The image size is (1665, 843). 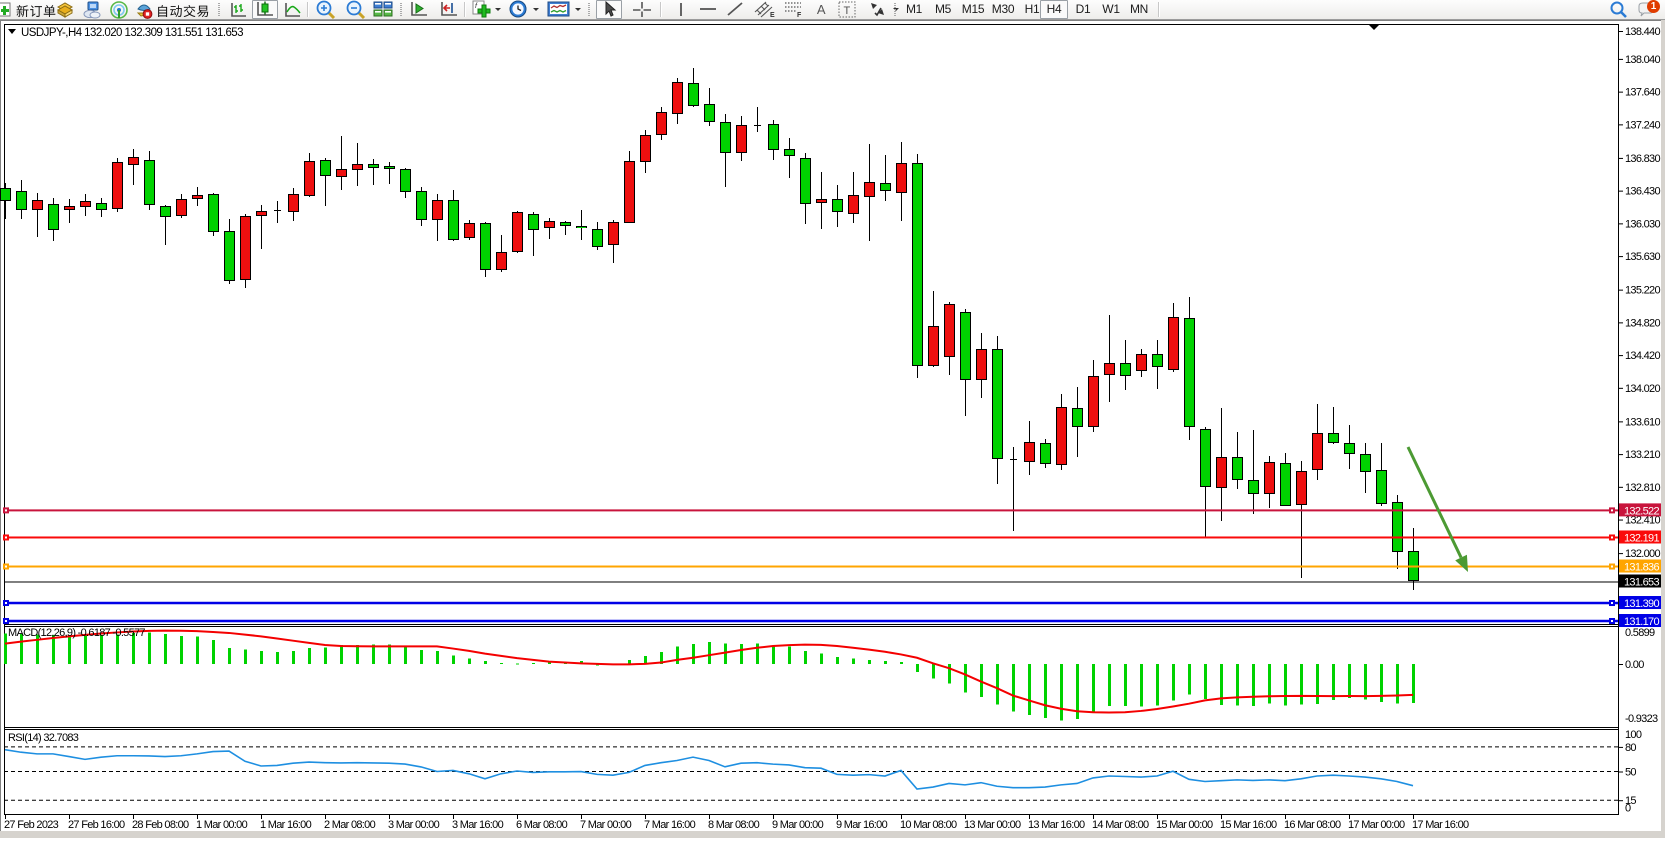 What do you see at coordinates (1649, 9) in the screenshot?
I see `notifications-button: 1` at bounding box center [1649, 9].